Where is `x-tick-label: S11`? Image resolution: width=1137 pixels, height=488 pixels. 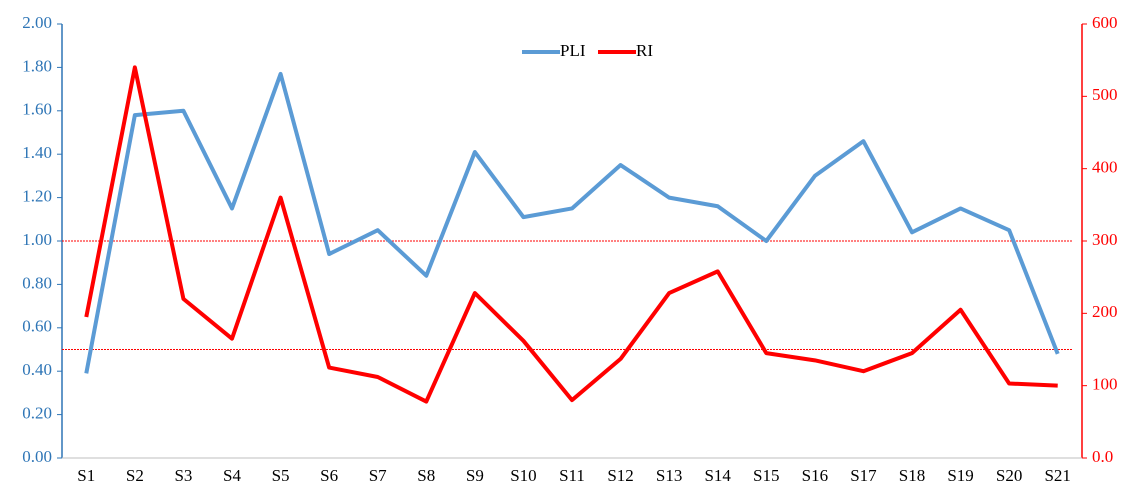
x-tick-label: S11 is located at coordinates (572, 475).